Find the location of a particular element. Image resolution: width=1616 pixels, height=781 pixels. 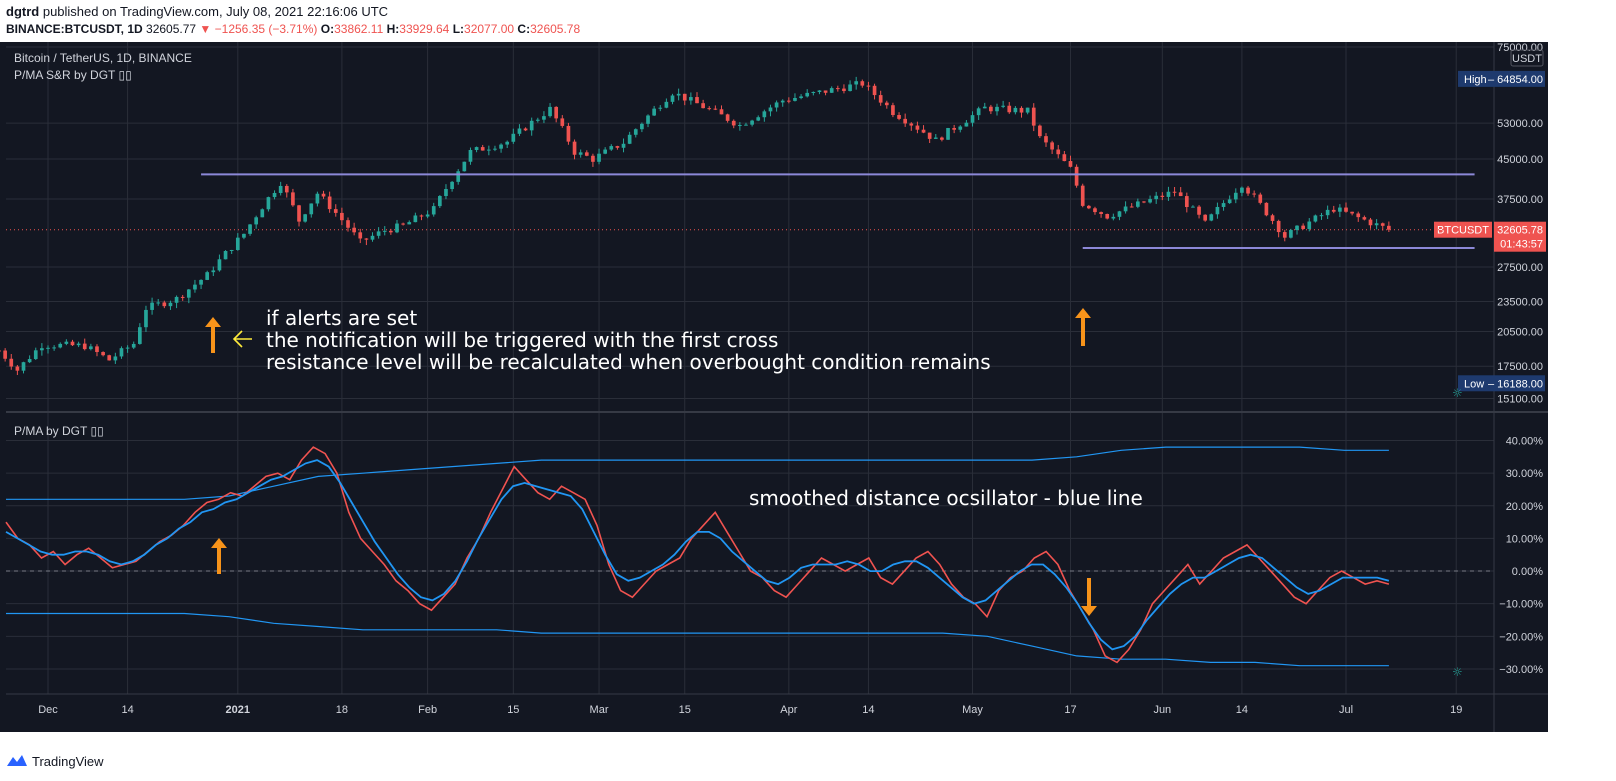

symbol-line: BINANCE:BTCUSDT, 1D is located at coordinates (74, 29).